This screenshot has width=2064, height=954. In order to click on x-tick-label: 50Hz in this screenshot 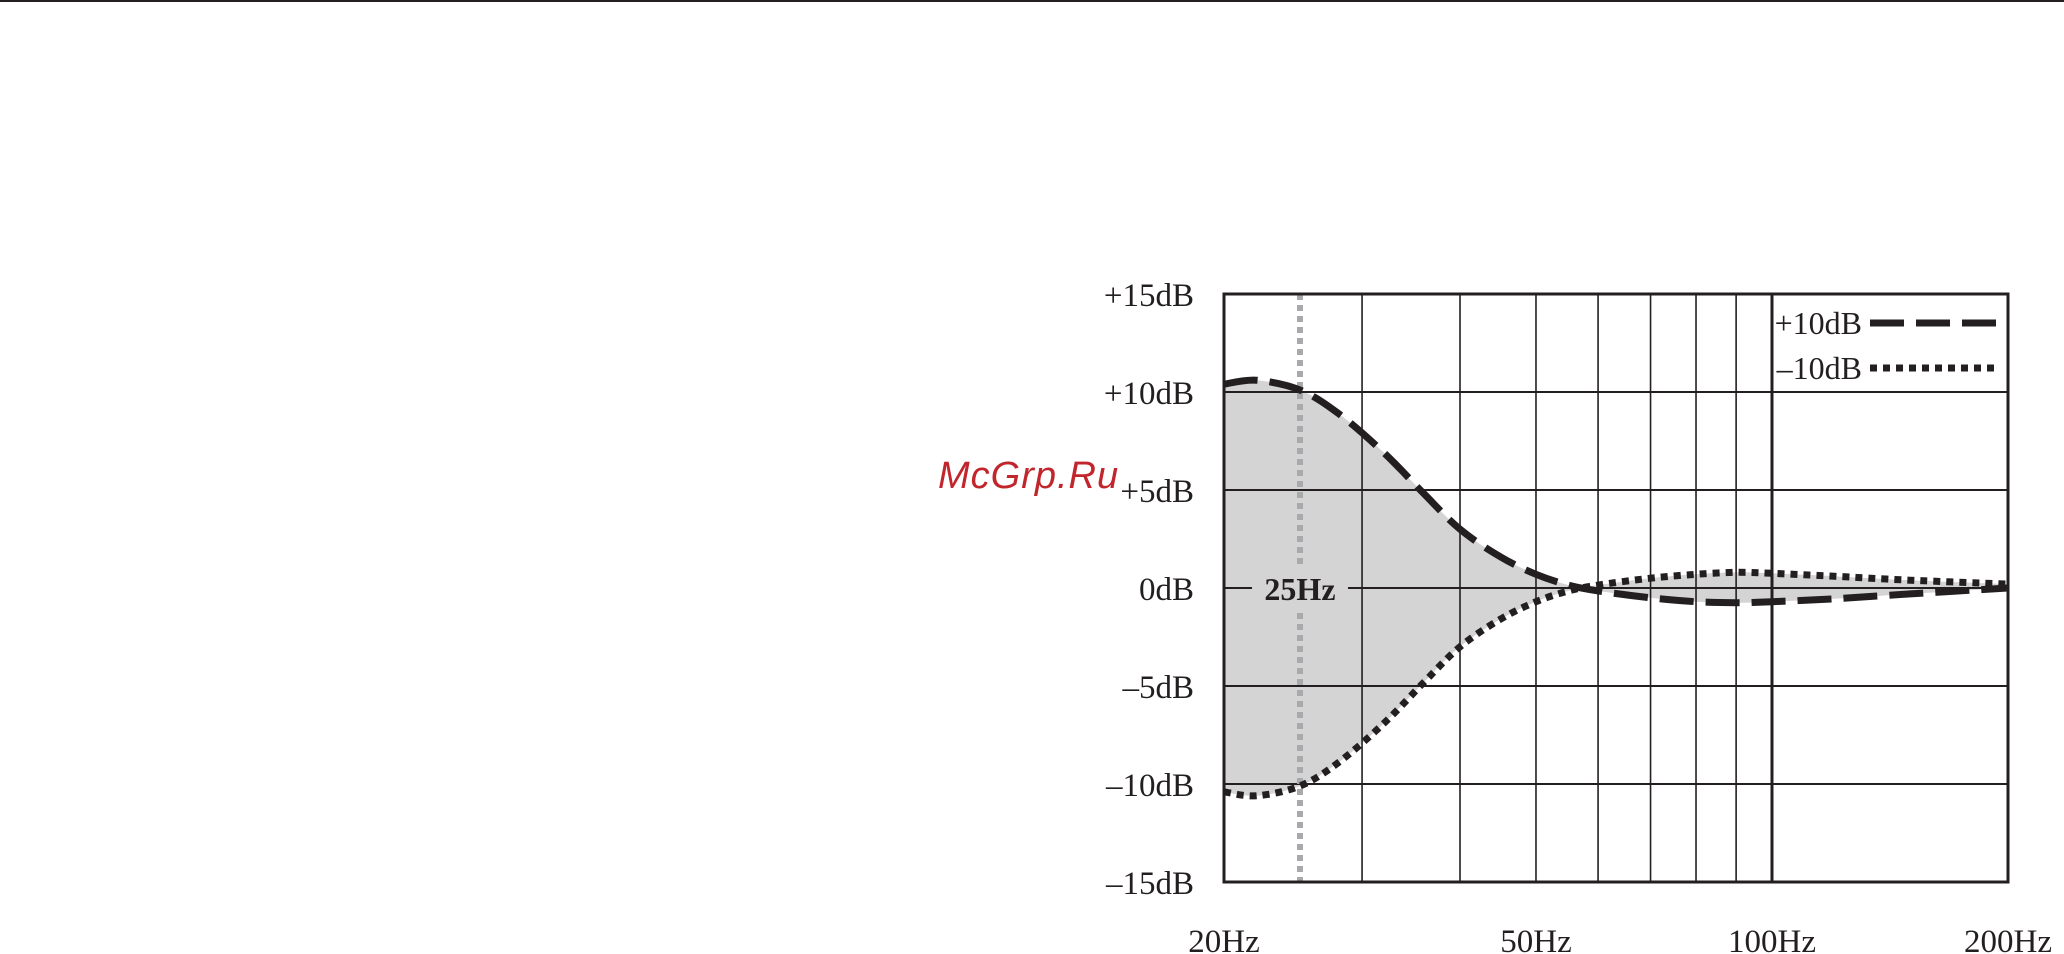, I will do `click(1535, 939)`.